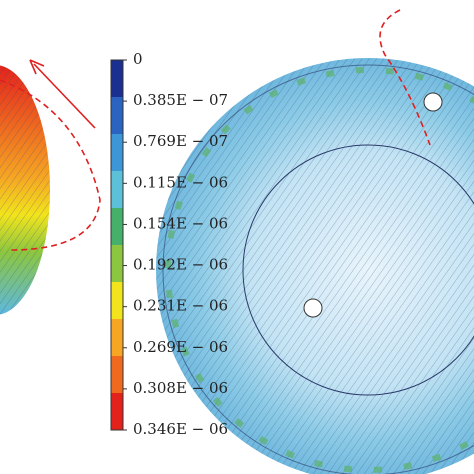  I want to click on colorbar-label: 0.346E − 06, so click(180, 429).